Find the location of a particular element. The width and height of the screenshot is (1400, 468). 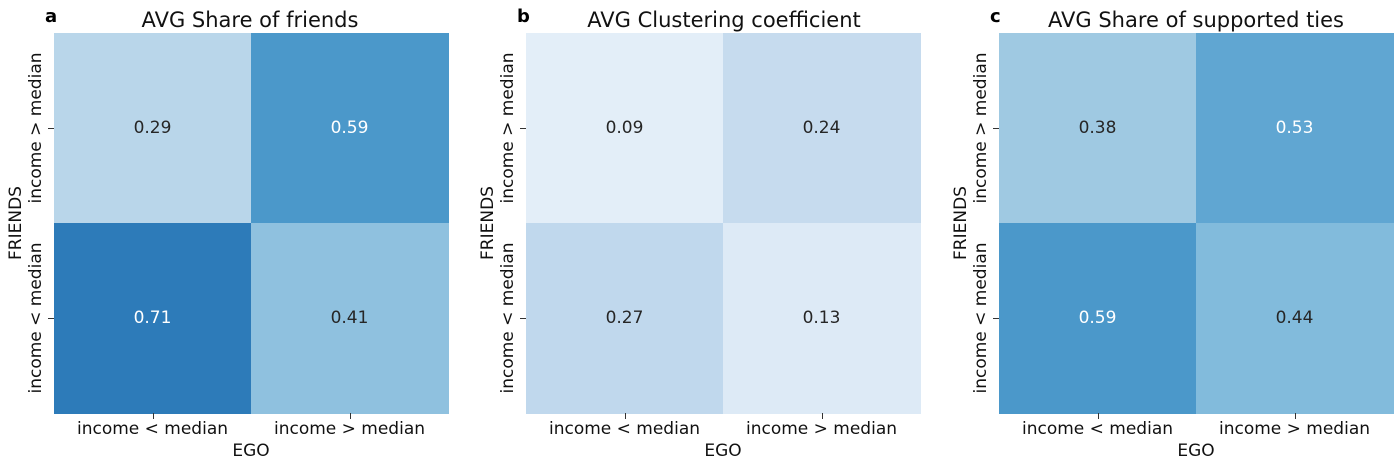

panel-letter: a is located at coordinates (51, 16).